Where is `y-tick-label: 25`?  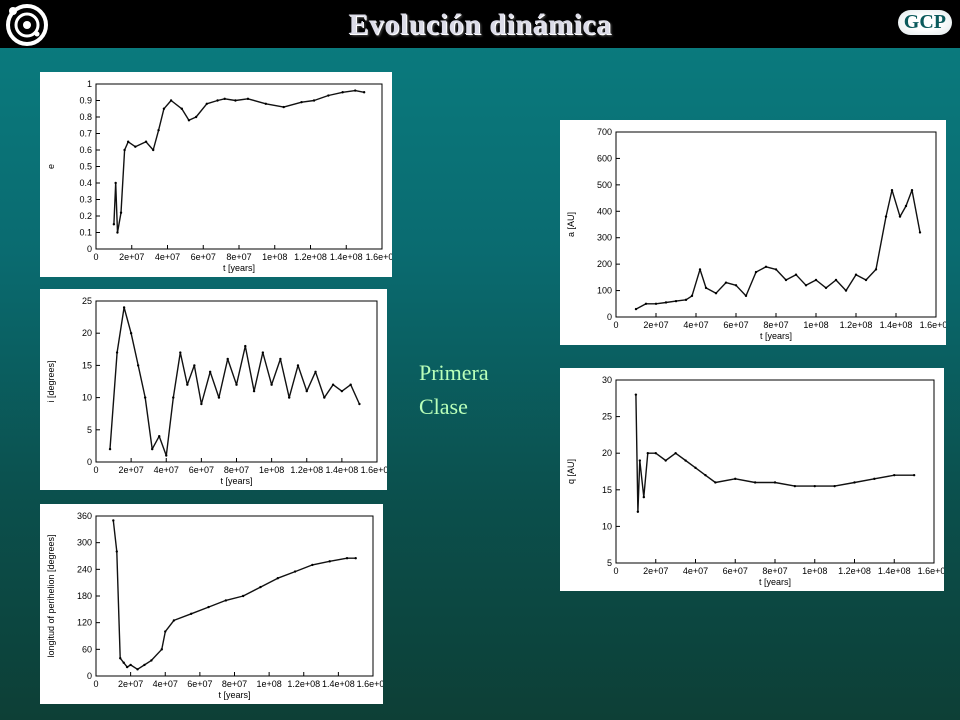 y-tick-label: 25 is located at coordinates (607, 417).